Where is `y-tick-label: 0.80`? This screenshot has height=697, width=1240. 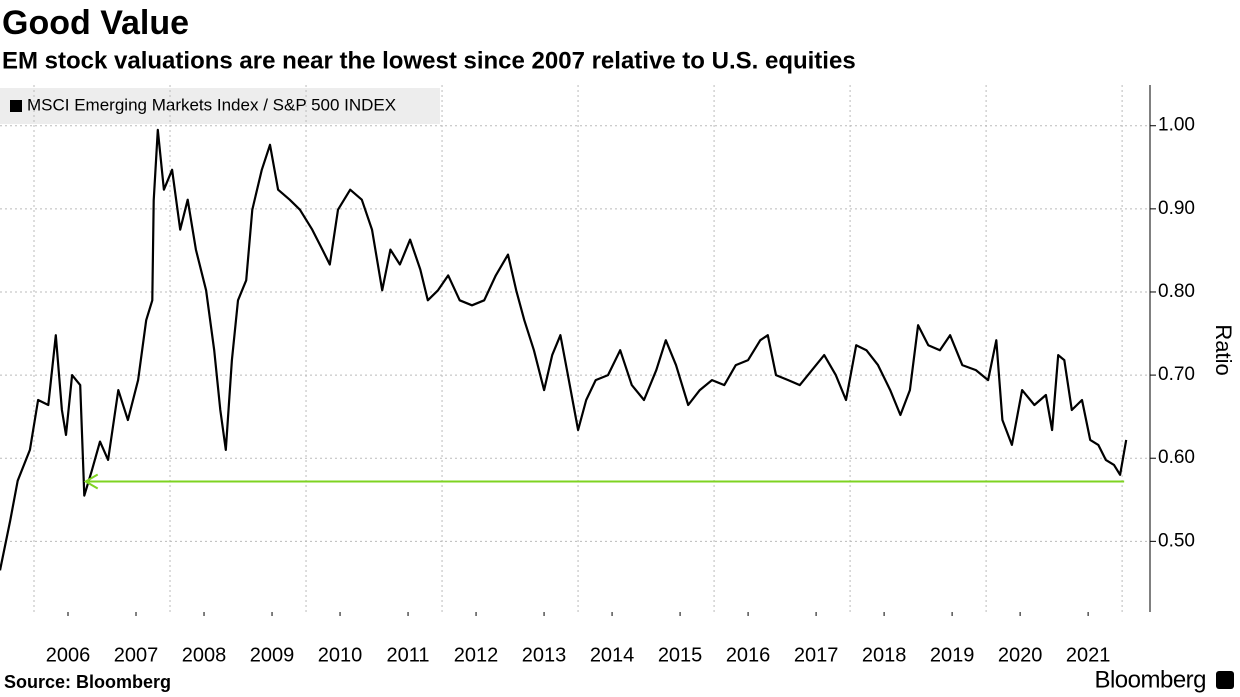
y-tick-label: 0.80 is located at coordinates (1176, 291).